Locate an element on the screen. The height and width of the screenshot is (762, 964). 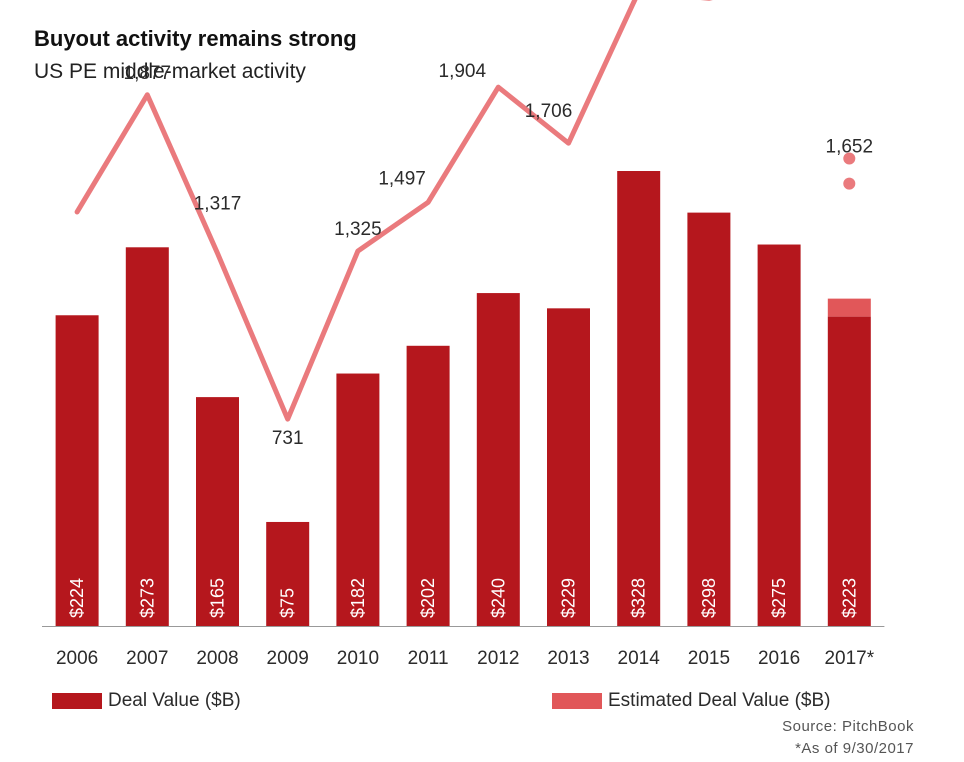
x-tick-label: 2012 is located at coordinates (498, 658).